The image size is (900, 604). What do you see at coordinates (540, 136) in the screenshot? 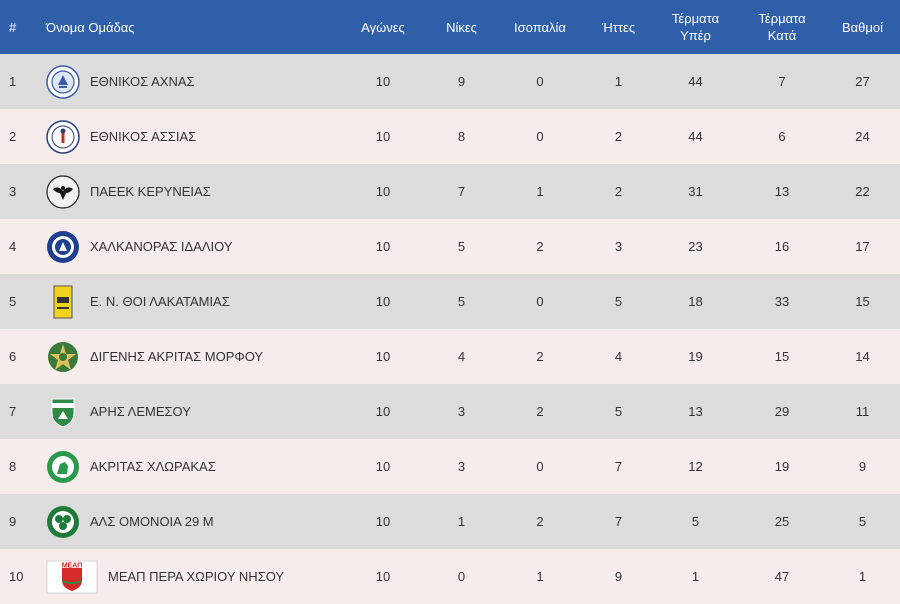
I see `draws-cell: 0` at bounding box center [540, 136].